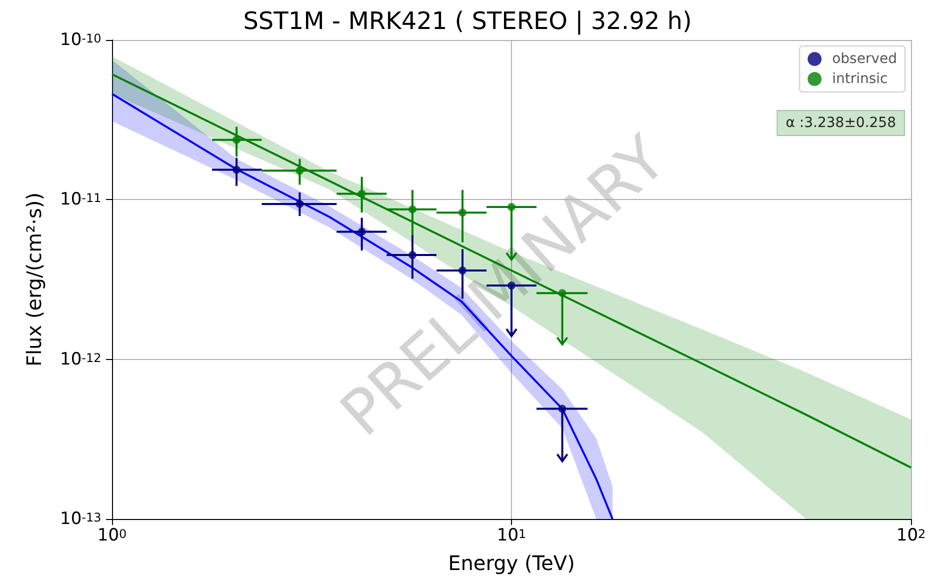  Describe the element at coordinates (467, 21) in the screenshot. I see `chart-title: SST1M - MRK421 ( STEREO | 32.92 h)` at that location.